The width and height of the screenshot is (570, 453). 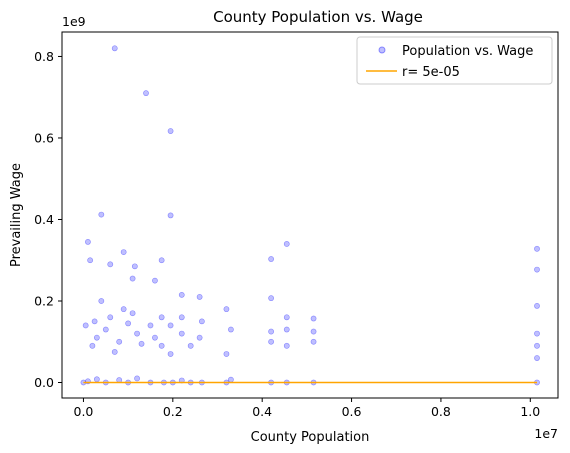 What do you see at coordinates (16, 215) in the screenshot?
I see `y-axis-label: Prevailing Wage` at bounding box center [16, 215].